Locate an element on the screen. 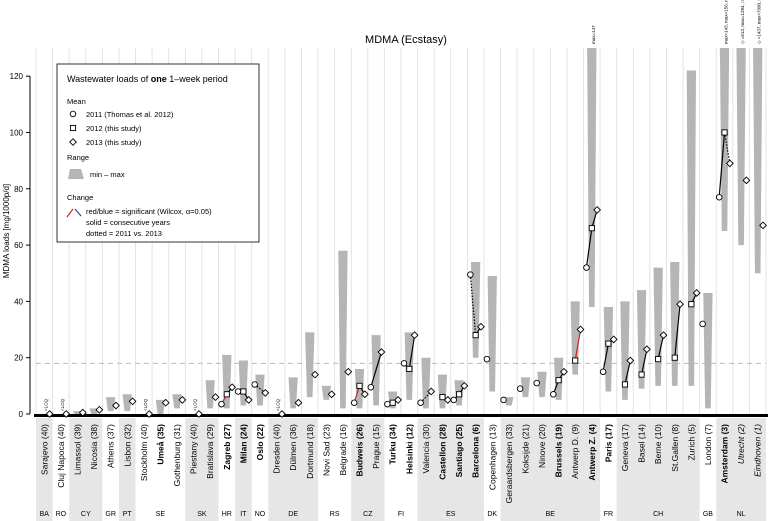  x-tick-label: Eindhoven (1) is located at coordinates (758, 450).